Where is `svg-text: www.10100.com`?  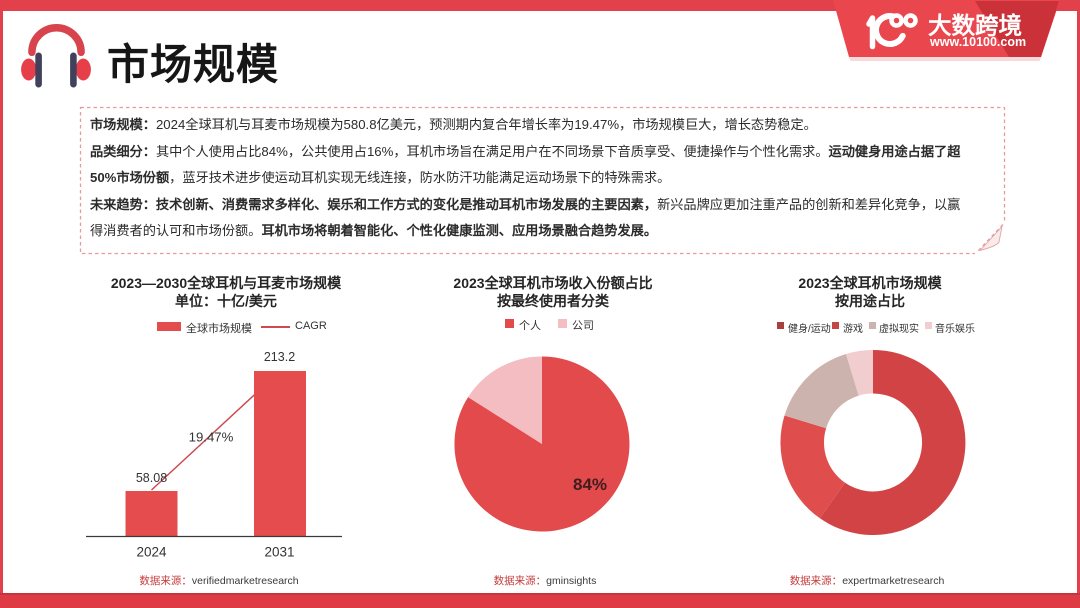
svg-text: www.10100.com is located at coordinates (977, 42).